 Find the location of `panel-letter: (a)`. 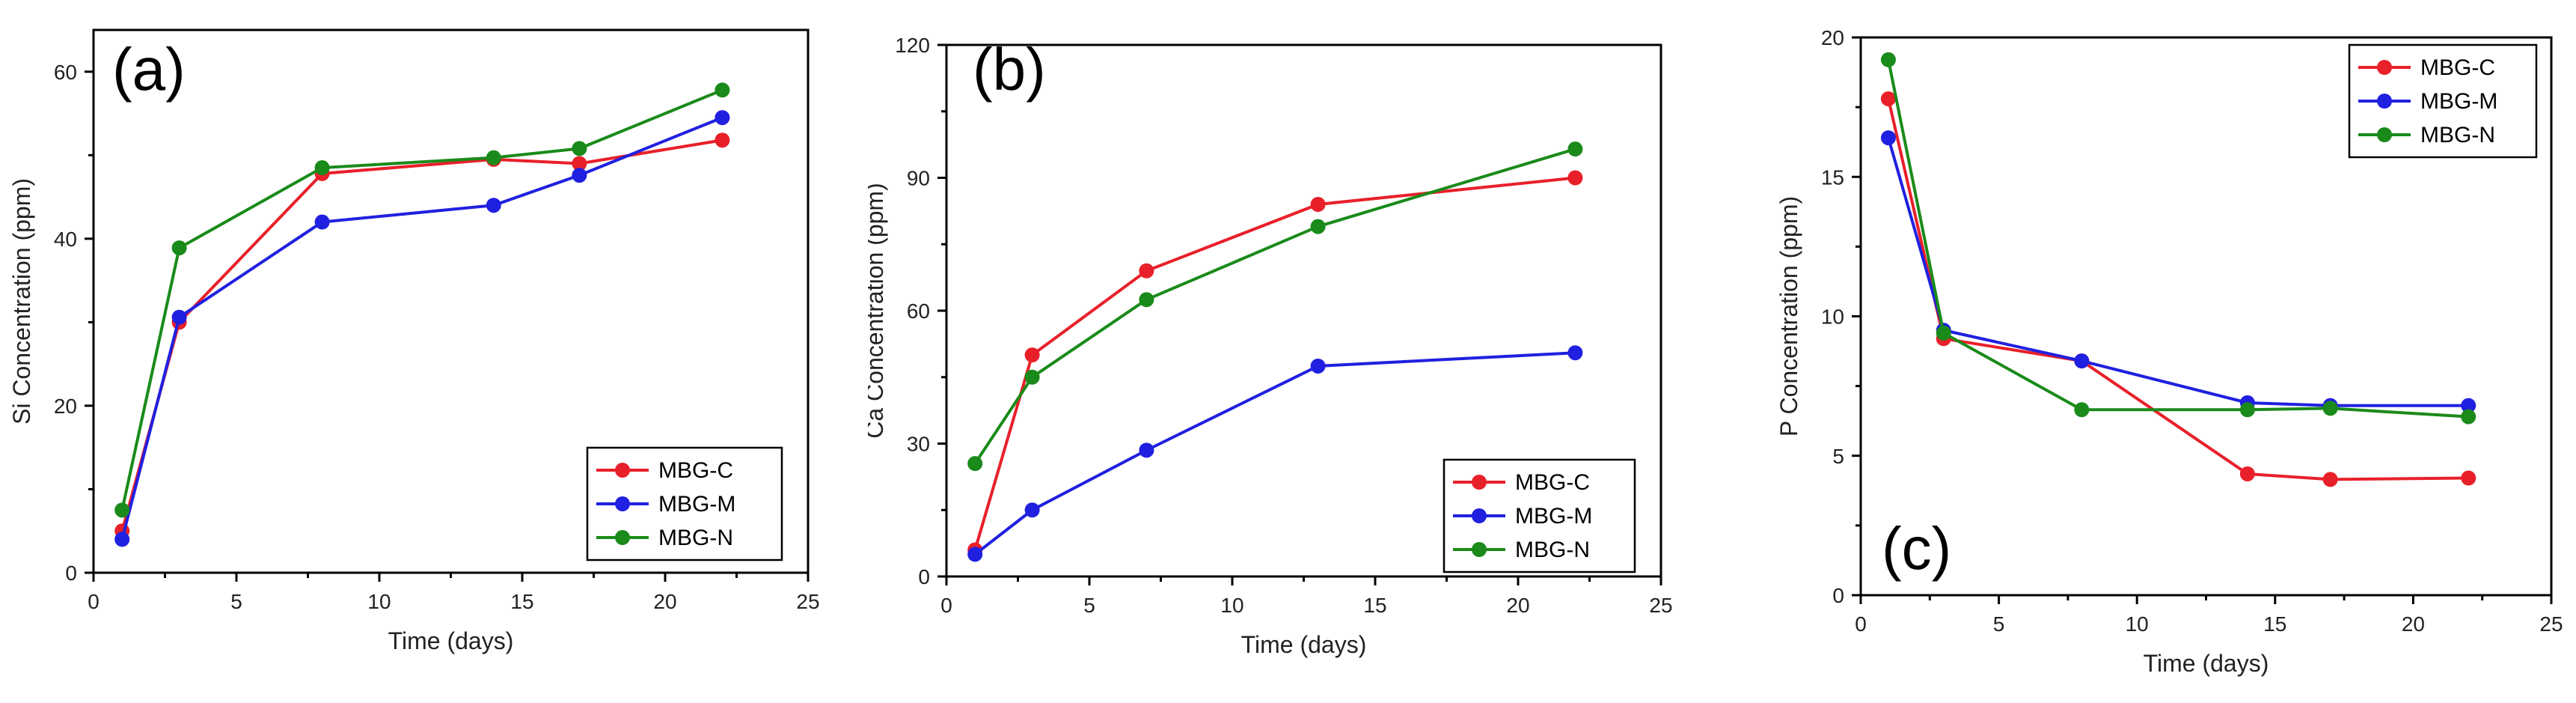

panel-letter: (a) is located at coordinates (149, 69).